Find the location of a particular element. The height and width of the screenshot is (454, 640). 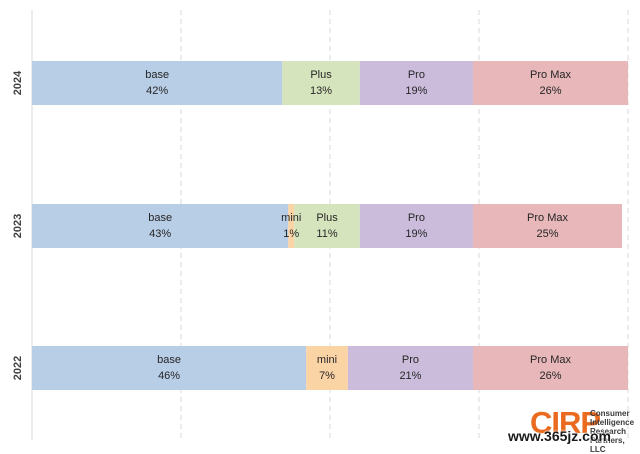

data-label-value: 43% is located at coordinates (160, 234).